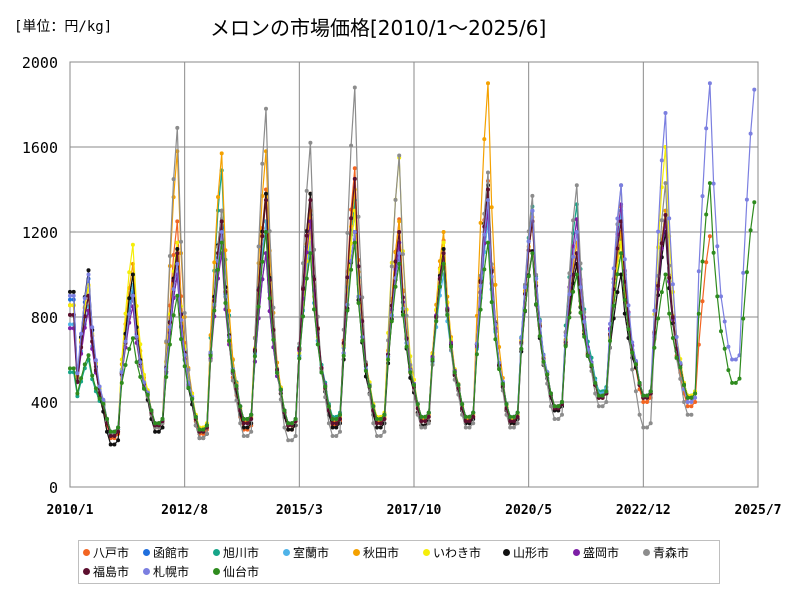 The width and height of the screenshot is (800, 600). Describe the element at coordinates (528, 510) in the screenshot. I see `x-tick-label: 2020/5` at that location.